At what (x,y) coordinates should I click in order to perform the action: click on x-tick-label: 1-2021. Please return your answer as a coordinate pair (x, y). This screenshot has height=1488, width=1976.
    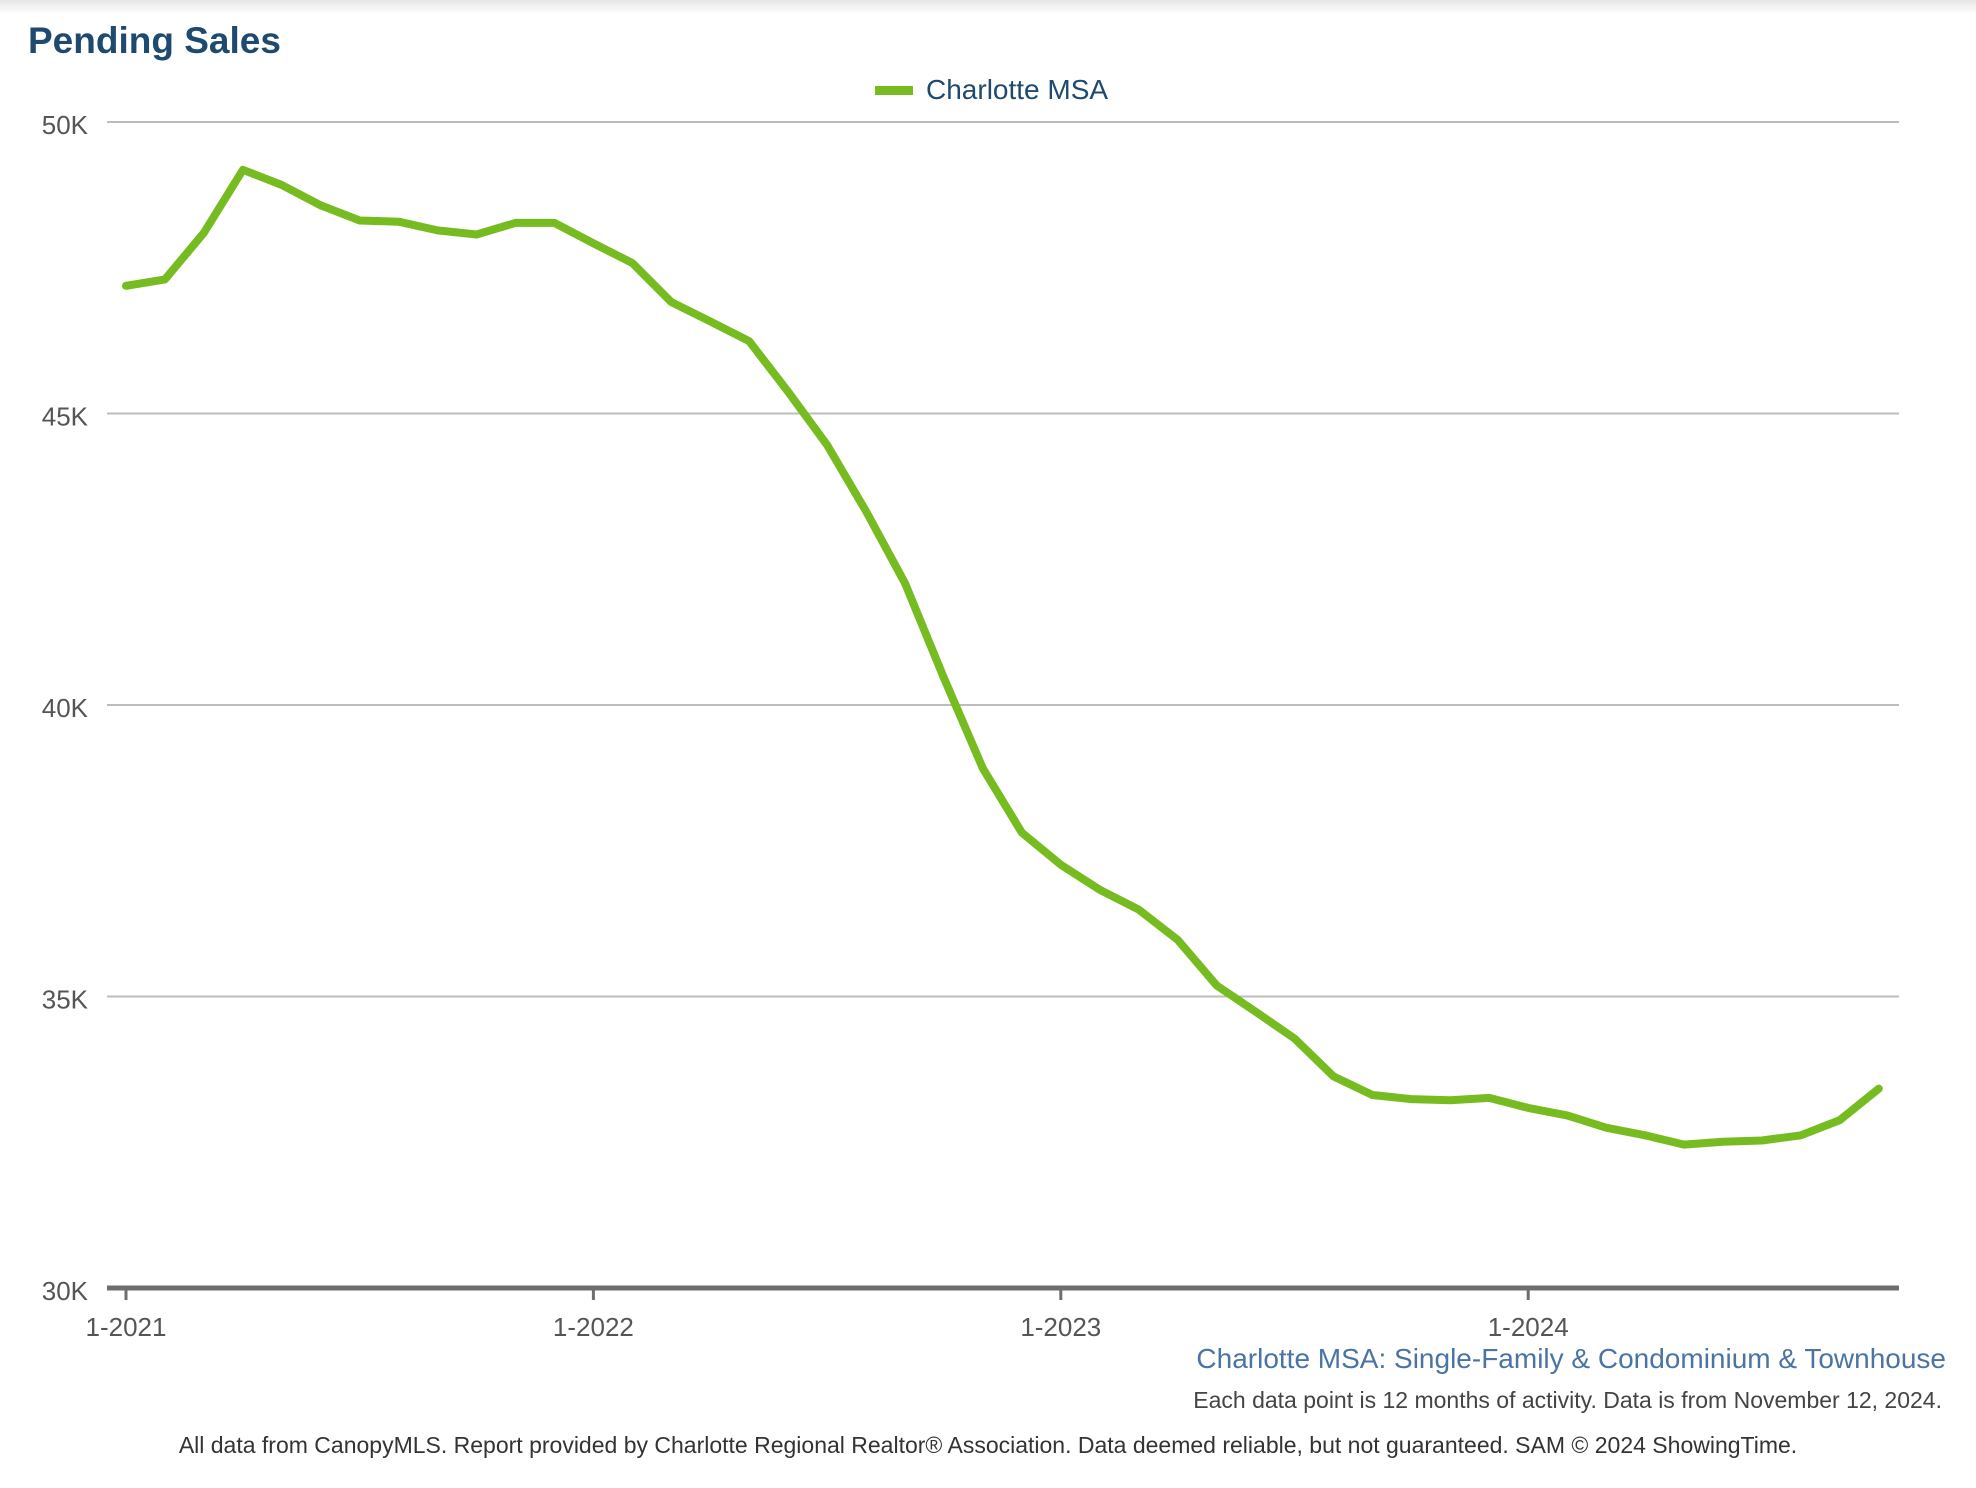
    Looking at the image, I should click on (126, 1327).